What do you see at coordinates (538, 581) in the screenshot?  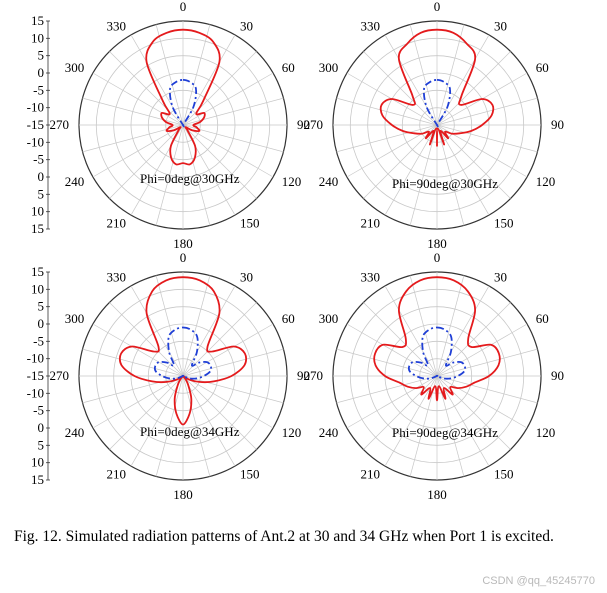 I see `watermark: CSDN @qq_45245770` at bounding box center [538, 581].